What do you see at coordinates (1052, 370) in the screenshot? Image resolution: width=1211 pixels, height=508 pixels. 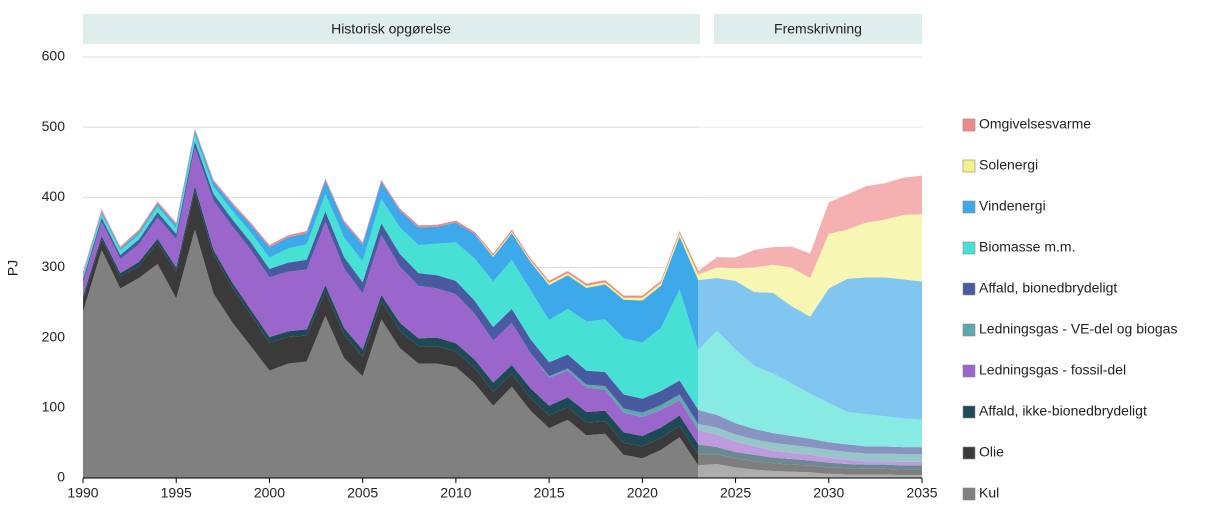 I see `legend-label: Ledningsgas - fossil-del` at bounding box center [1052, 370].